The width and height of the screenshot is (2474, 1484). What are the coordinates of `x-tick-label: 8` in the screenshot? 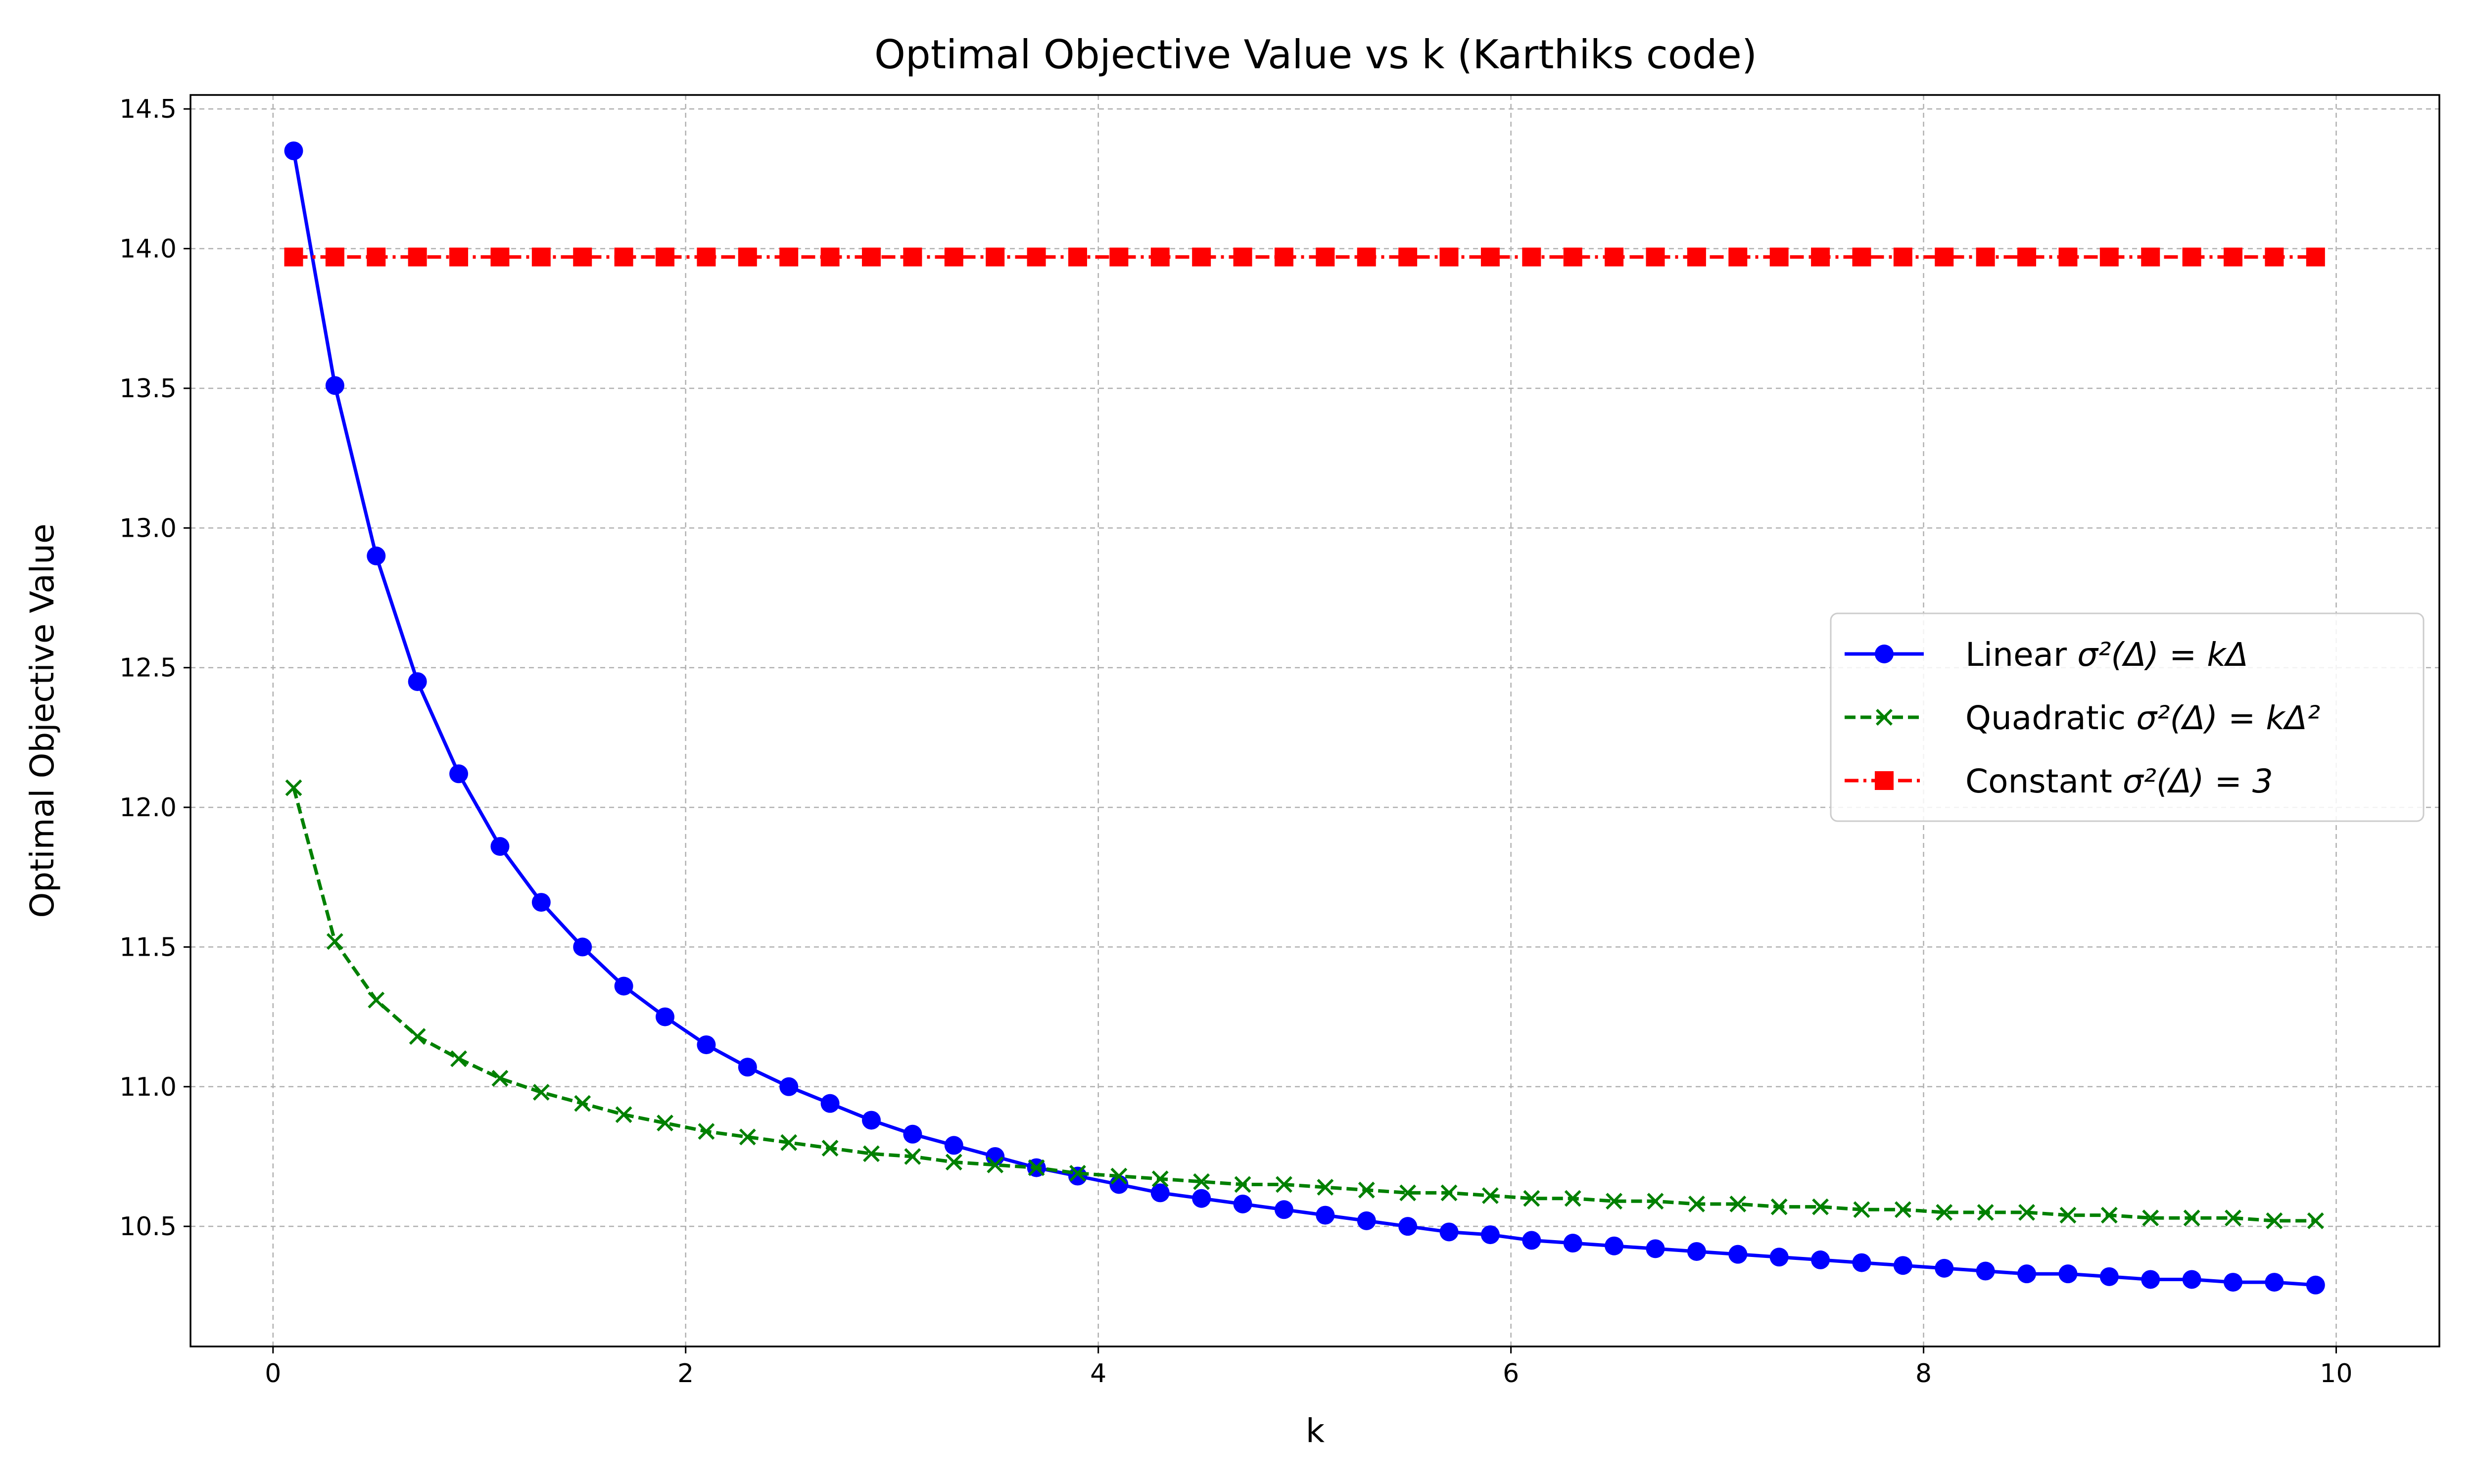 It's located at (1924, 1374).